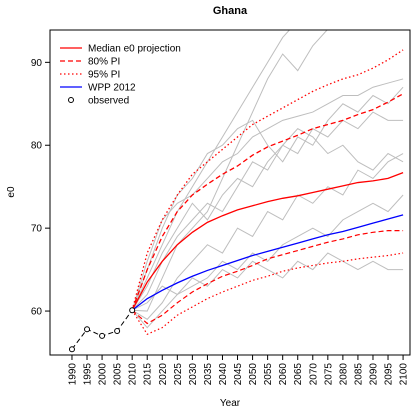 The image size is (415, 417). I want to click on x-tick-label: 2030, so click(193, 374).